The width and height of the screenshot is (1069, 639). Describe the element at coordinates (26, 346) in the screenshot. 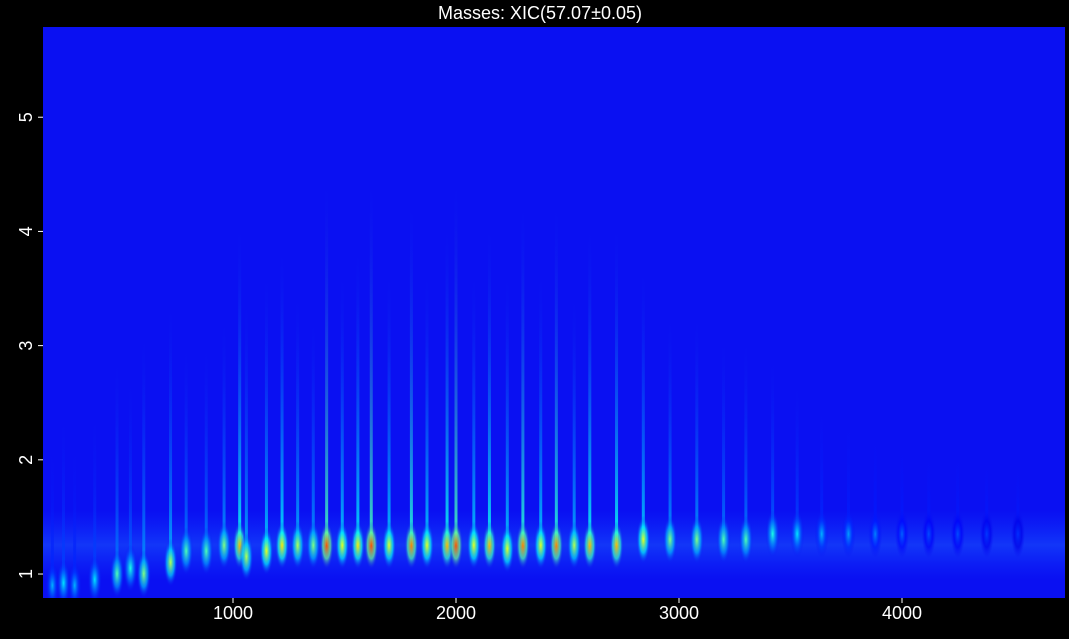

I see `y-tick-label: 3` at that location.